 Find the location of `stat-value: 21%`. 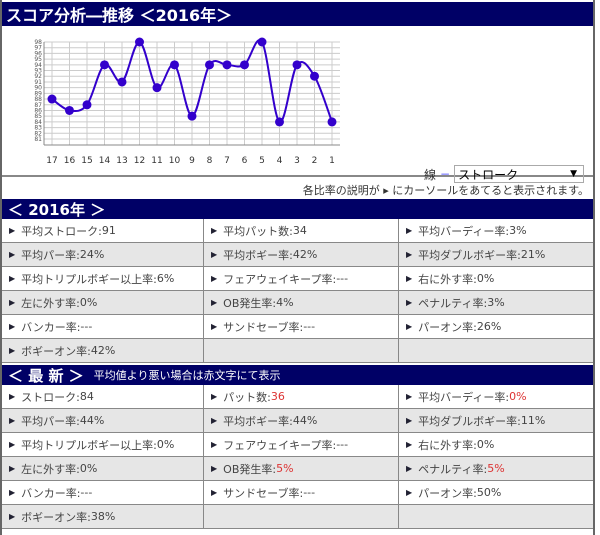

stat-value: 21% is located at coordinates (533, 254).